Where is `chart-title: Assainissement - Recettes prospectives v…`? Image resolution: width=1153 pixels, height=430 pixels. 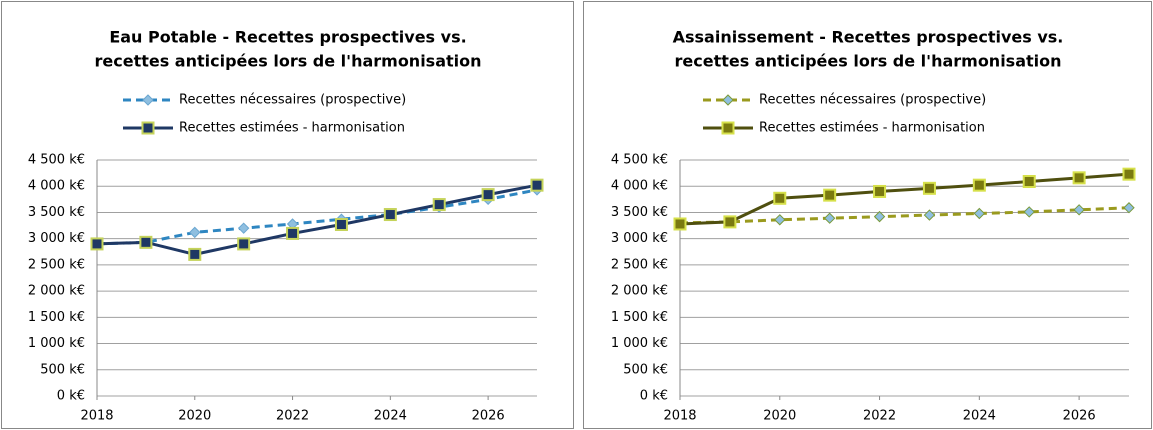
chart-title: Assainissement - Recettes prospectives v… is located at coordinates (868, 37).